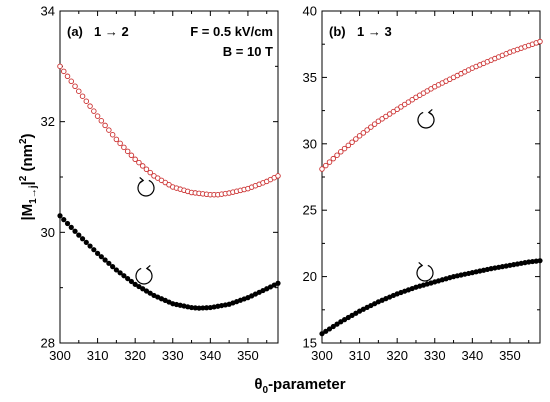  Describe the element at coordinates (310, 11) in the screenshot. I see `y-tick-label: 40` at that location.